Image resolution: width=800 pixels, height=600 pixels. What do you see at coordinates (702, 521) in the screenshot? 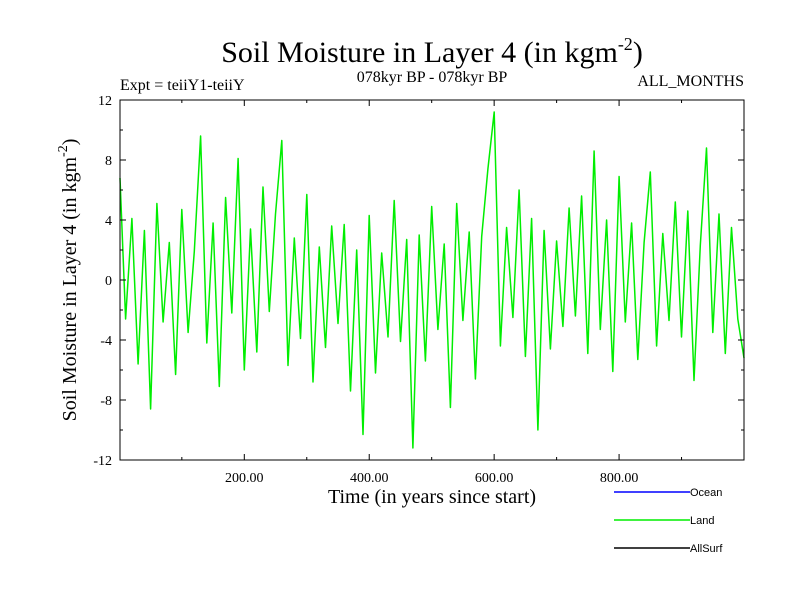
I see `legend-label-land: Land` at bounding box center [702, 521].